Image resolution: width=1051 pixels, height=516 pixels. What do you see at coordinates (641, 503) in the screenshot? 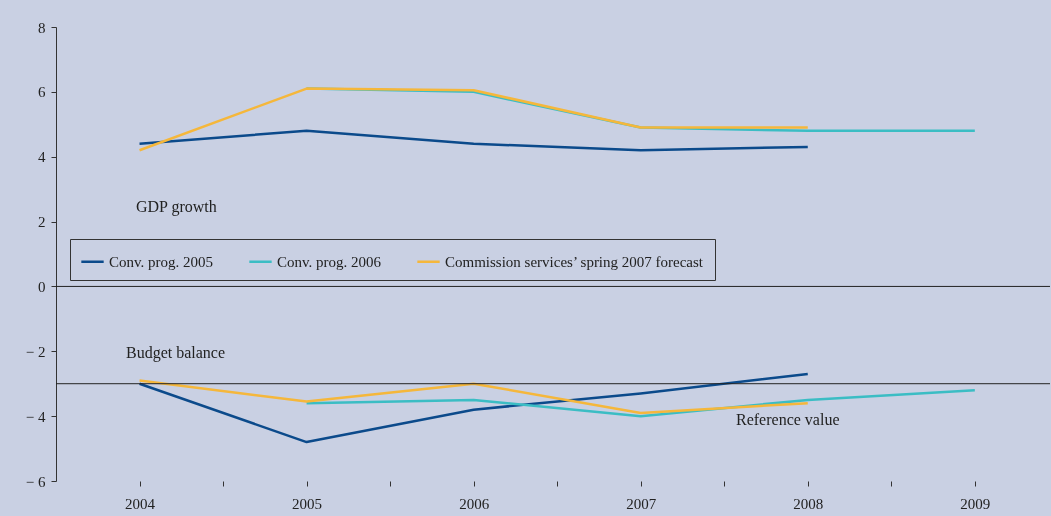
I see `x-tick-label: 2007` at bounding box center [641, 503].